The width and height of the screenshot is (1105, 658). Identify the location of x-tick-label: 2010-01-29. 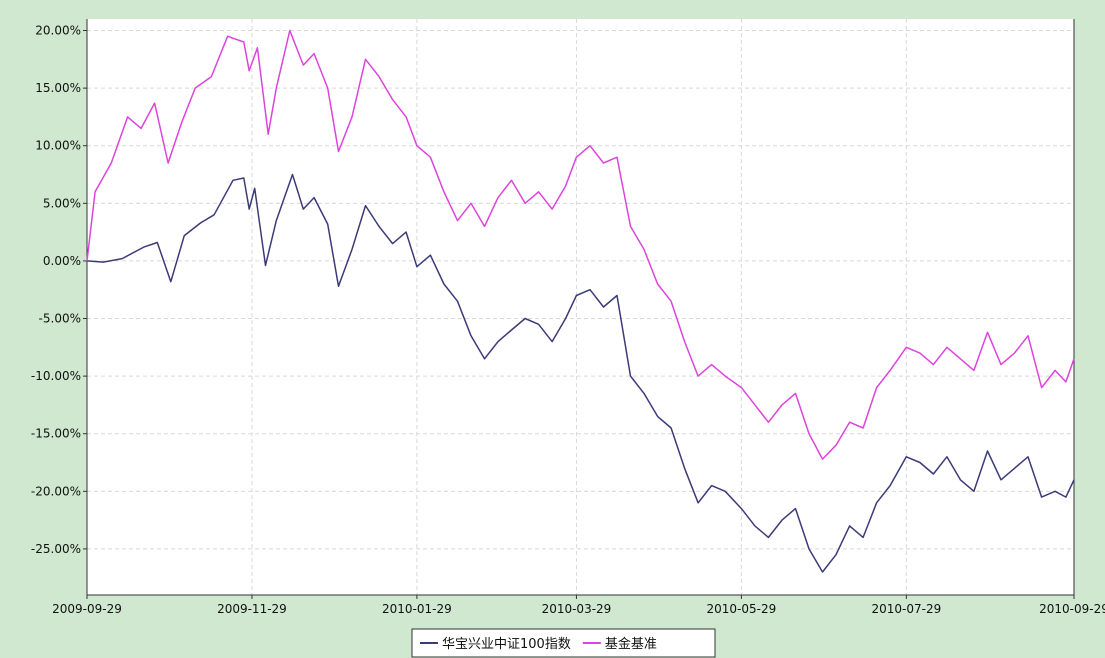
(417, 609).